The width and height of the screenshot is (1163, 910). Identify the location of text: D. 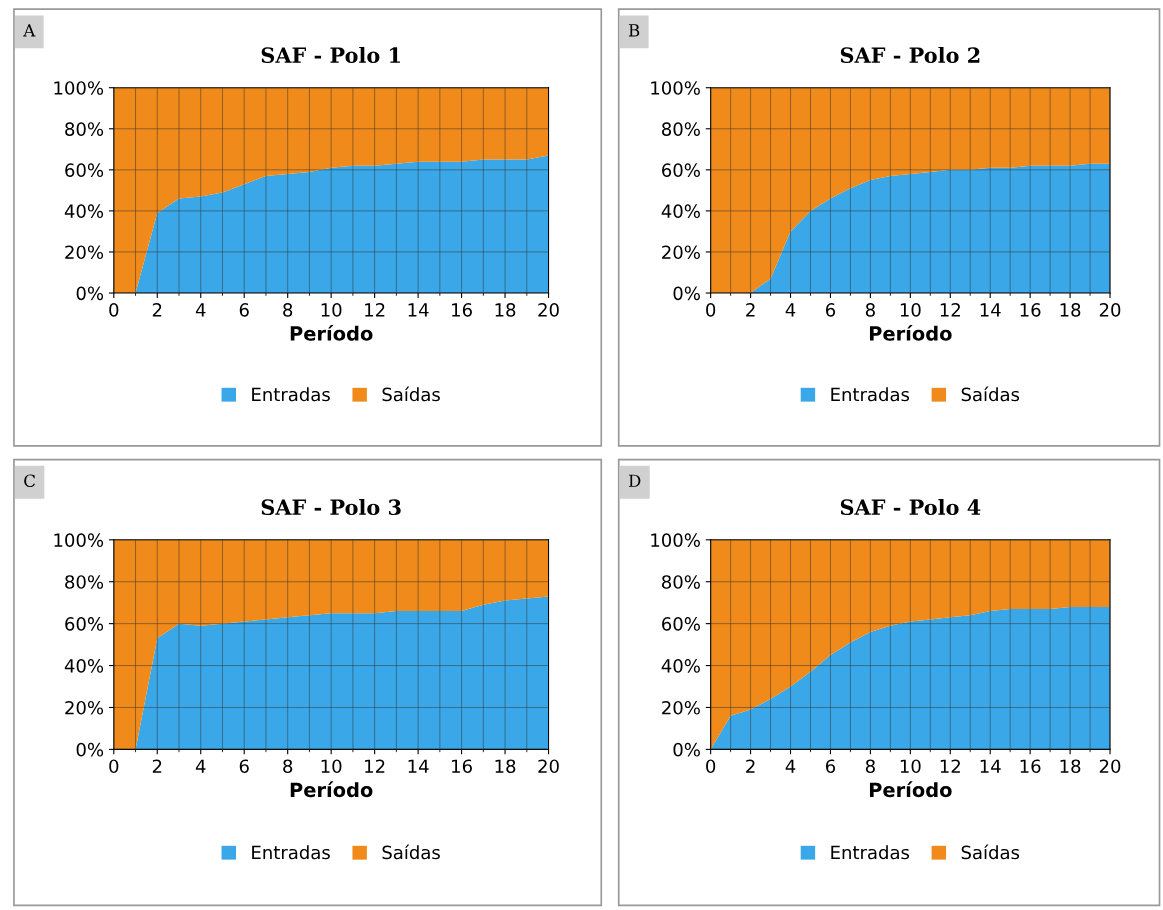
(634, 480).